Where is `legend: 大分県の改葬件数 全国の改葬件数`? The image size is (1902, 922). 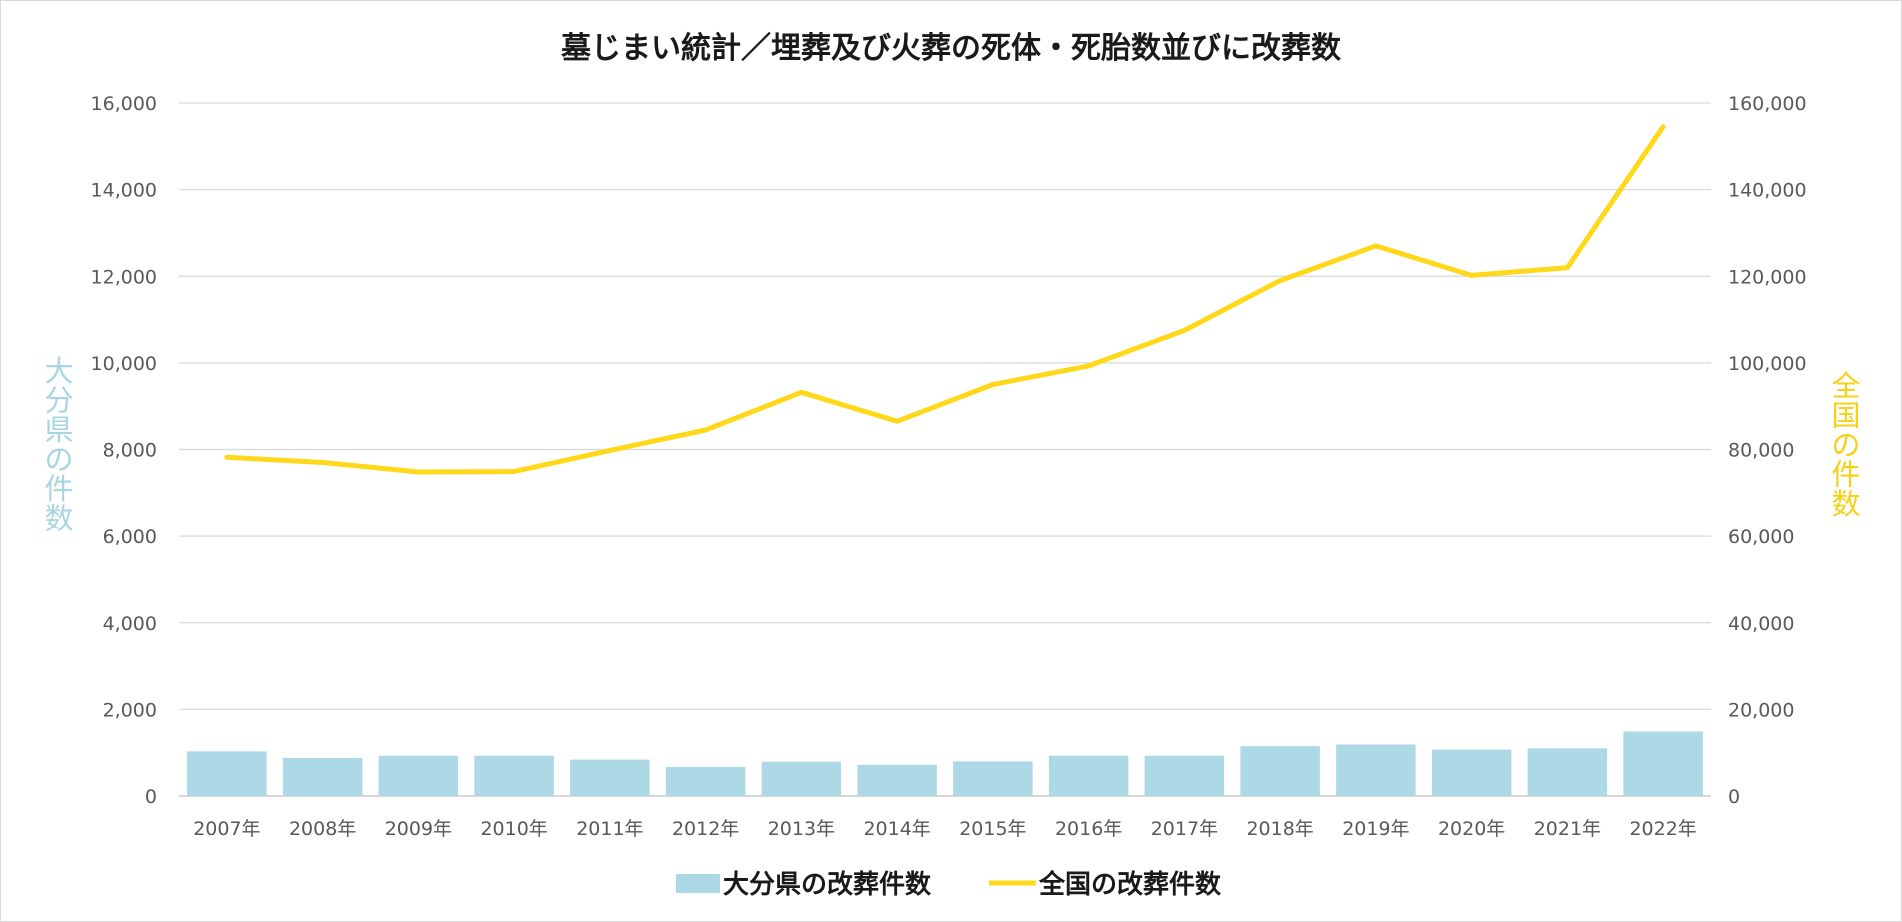 legend: 大分県の改葬件数 全国の改葬件数 is located at coordinates (949, 884).